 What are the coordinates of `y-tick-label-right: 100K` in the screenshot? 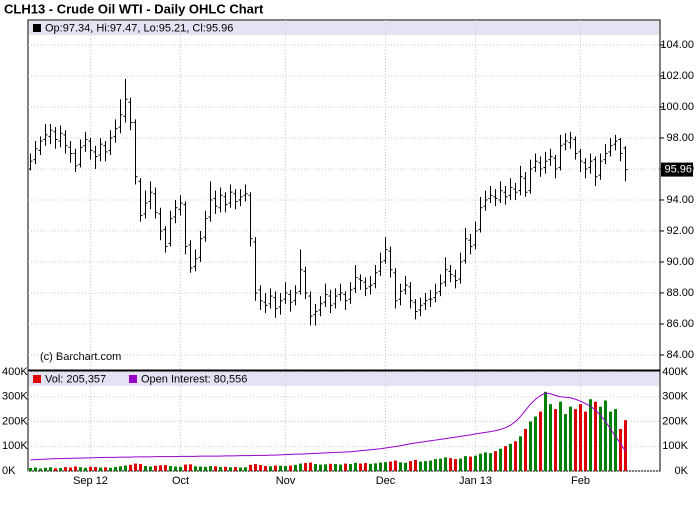 It's located at (675, 446).